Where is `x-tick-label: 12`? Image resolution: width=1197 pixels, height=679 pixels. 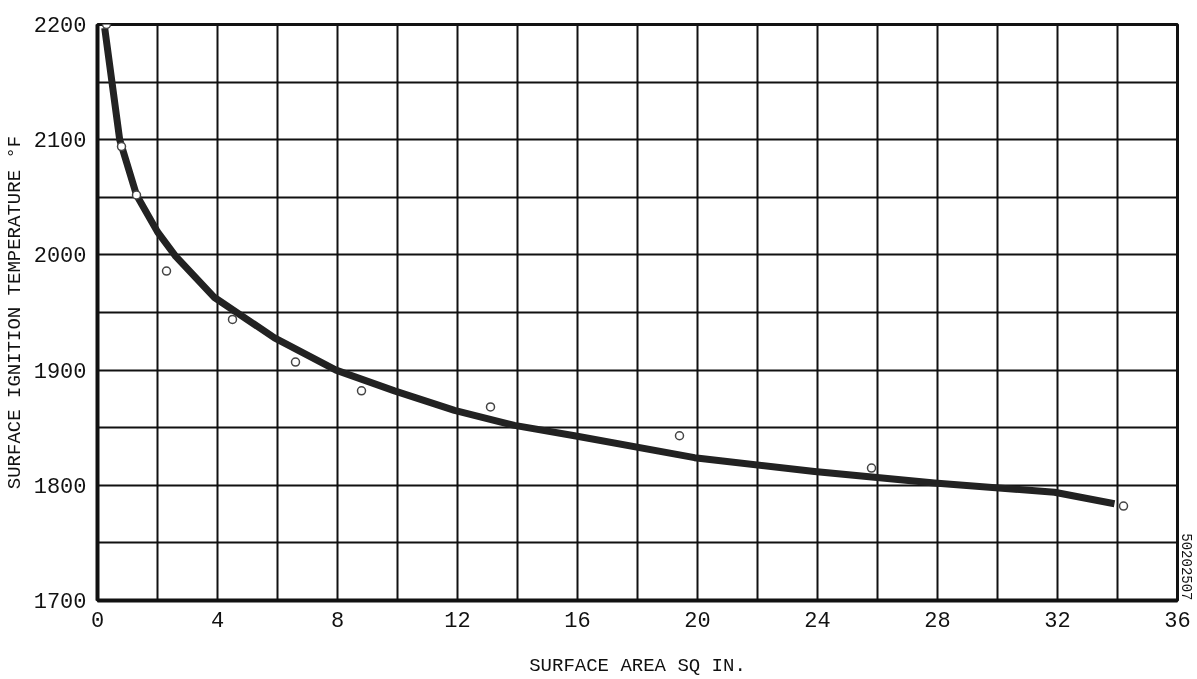
x-tick-label: 12 is located at coordinates (457, 621).